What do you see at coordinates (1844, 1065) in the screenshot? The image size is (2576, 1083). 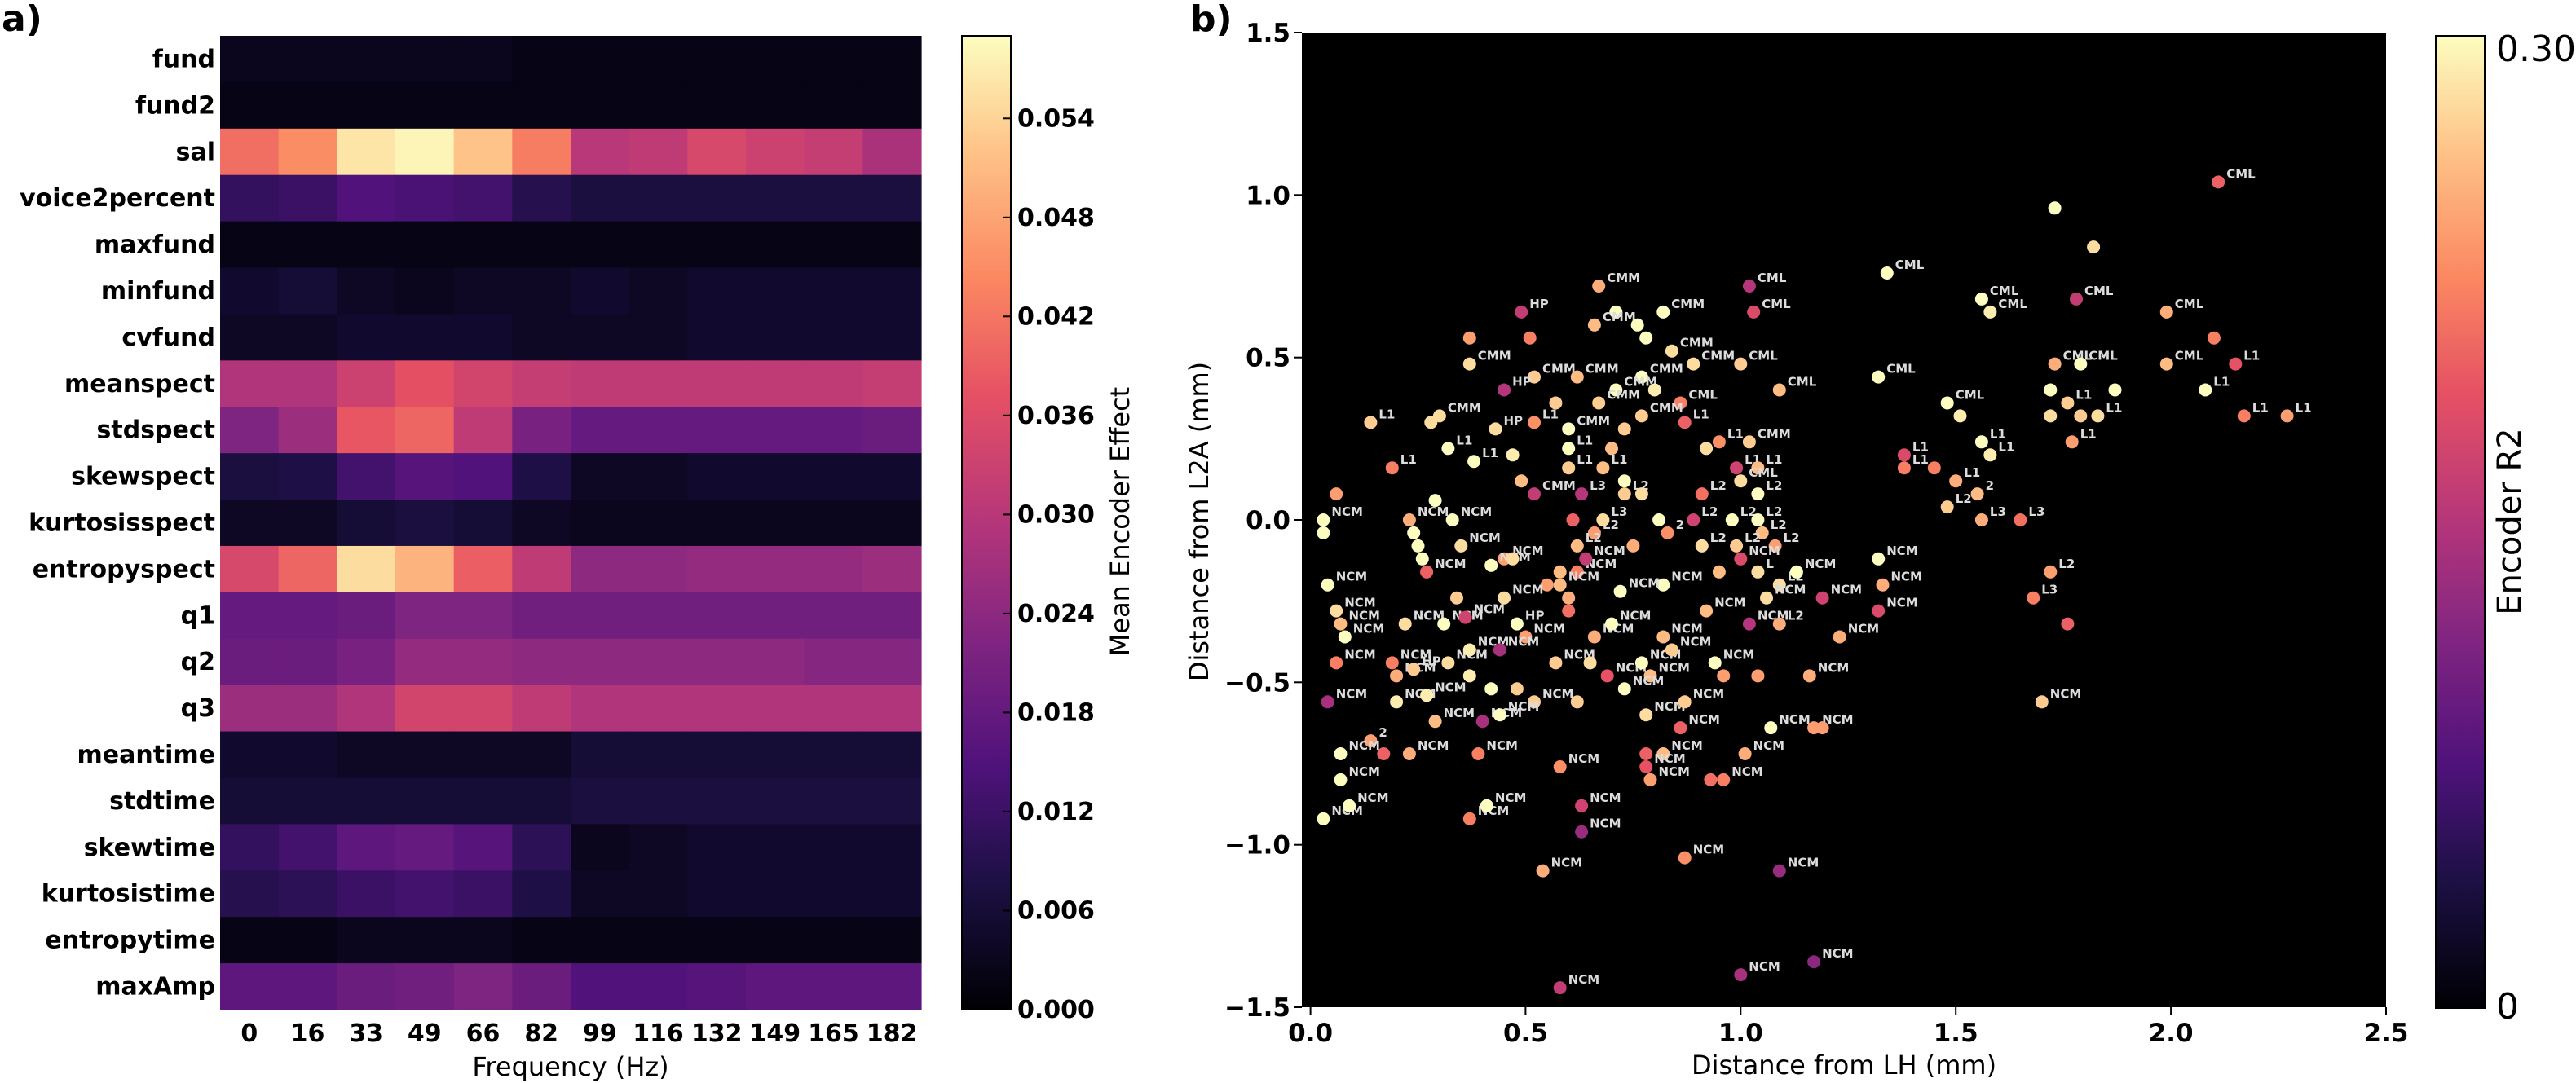 I see `scatter-x-axis-title: Distance from LH (mm)` at bounding box center [1844, 1065].